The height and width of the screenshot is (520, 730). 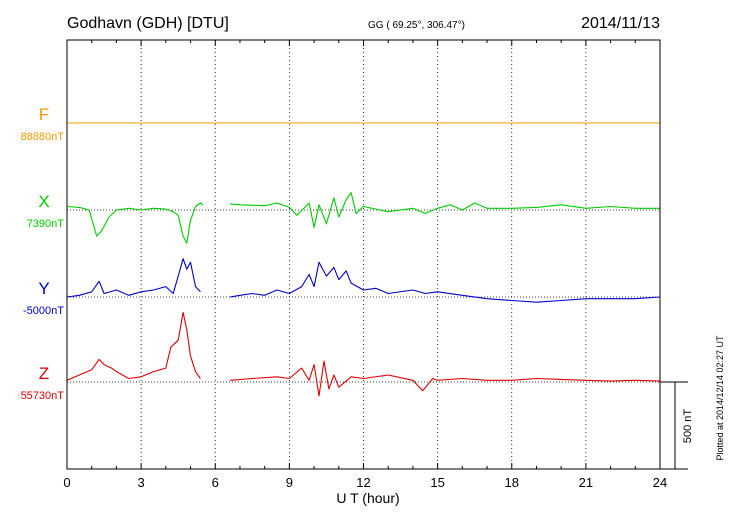 What do you see at coordinates (363, 482) in the screenshot?
I see `x-tick-label: 12` at bounding box center [363, 482].